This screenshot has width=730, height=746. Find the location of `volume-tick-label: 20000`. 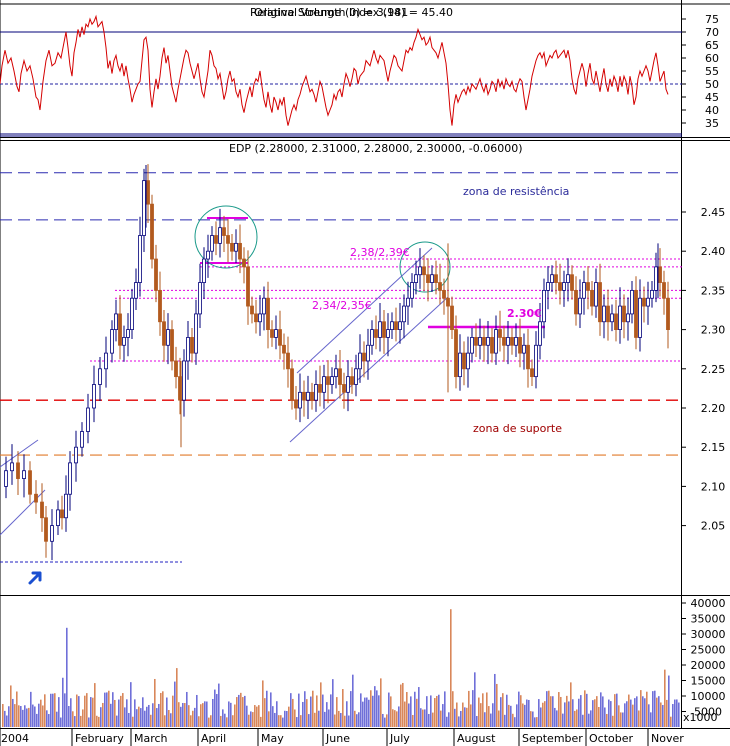

volume-tick-label: 20000 is located at coordinates (708, 665).